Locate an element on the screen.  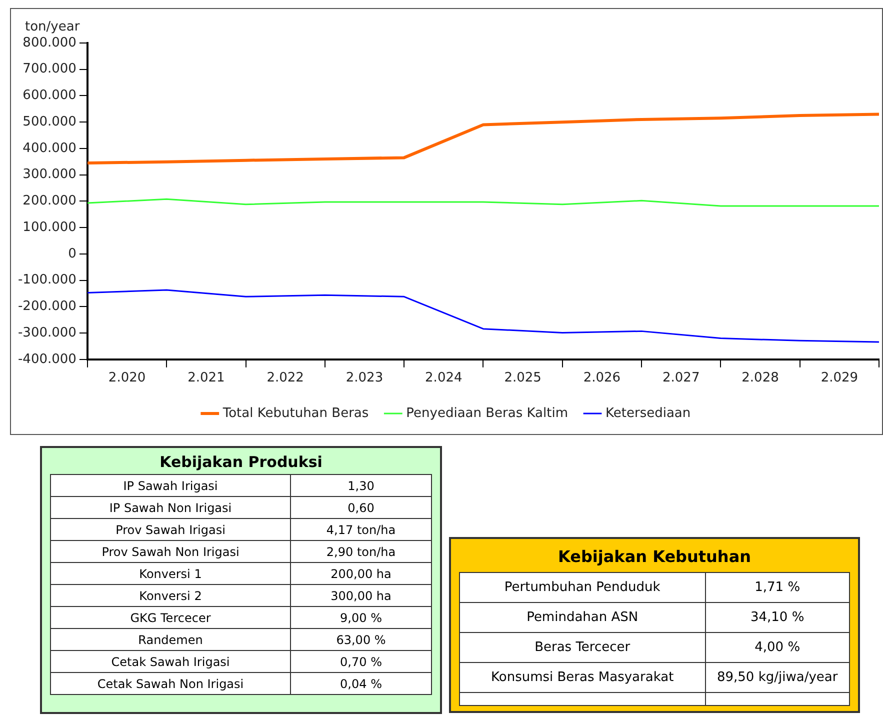
text: 0,70 % is located at coordinates (361, 661).